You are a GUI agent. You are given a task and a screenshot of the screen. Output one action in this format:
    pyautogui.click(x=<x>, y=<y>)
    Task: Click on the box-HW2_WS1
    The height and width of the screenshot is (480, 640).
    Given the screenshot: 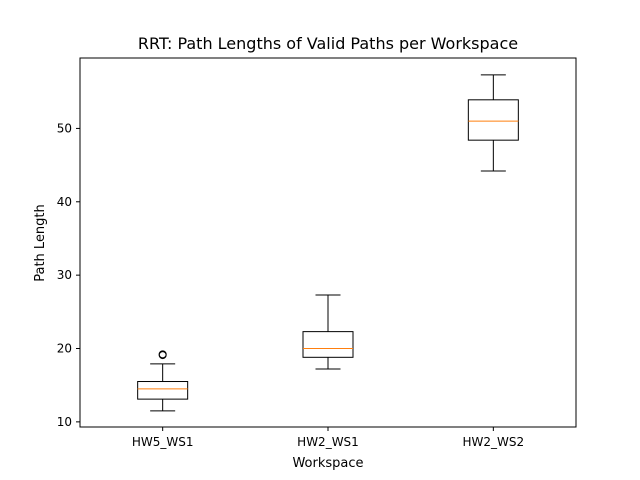 What is the action you would take?
    pyautogui.click(x=328, y=344)
    